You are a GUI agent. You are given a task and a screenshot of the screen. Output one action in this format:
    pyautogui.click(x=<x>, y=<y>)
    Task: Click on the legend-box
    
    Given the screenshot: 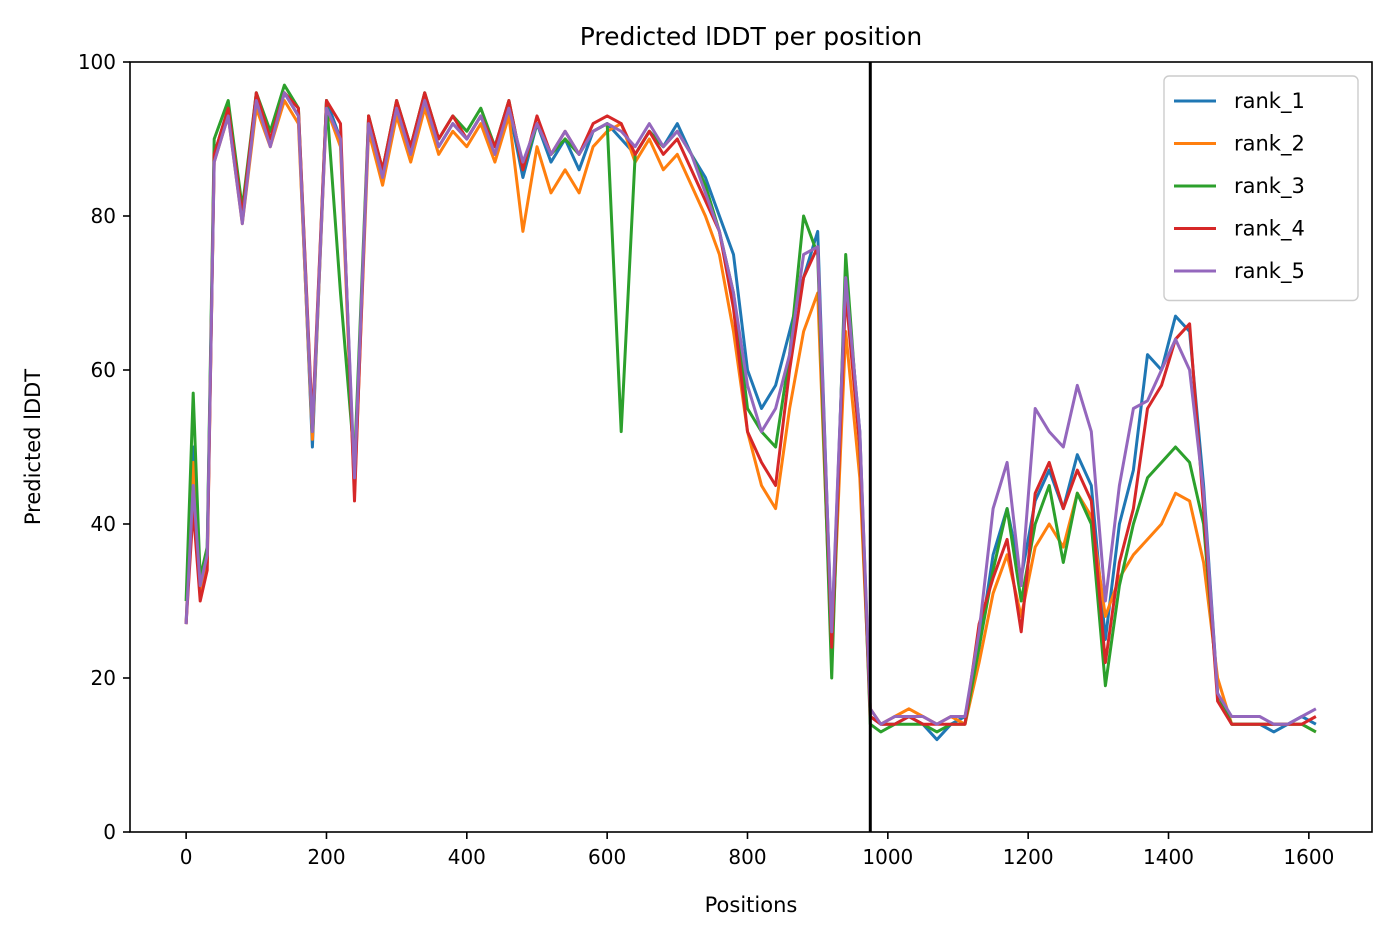 What is the action you would take?
    pyautogui.click(x=1261, y=188)
    